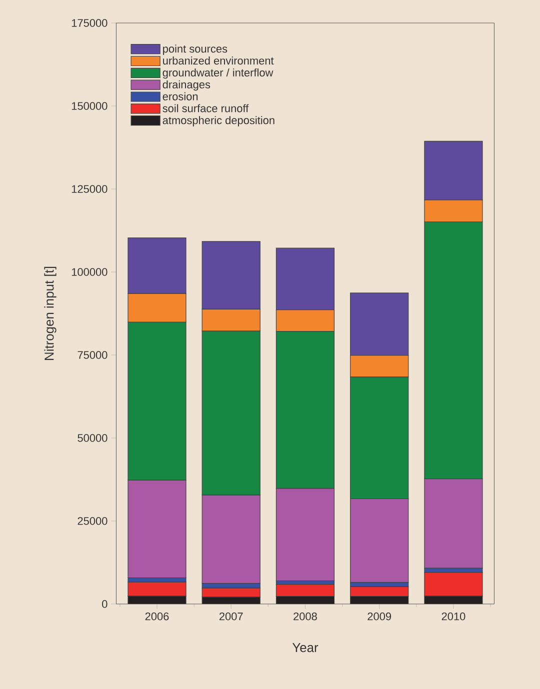 The height and width of the screenshot is (689, 540). What do you see at coordinates (90, 189) in the screenshot?
I see `y-tick-label: 125000` at bounding box center [90, 189].